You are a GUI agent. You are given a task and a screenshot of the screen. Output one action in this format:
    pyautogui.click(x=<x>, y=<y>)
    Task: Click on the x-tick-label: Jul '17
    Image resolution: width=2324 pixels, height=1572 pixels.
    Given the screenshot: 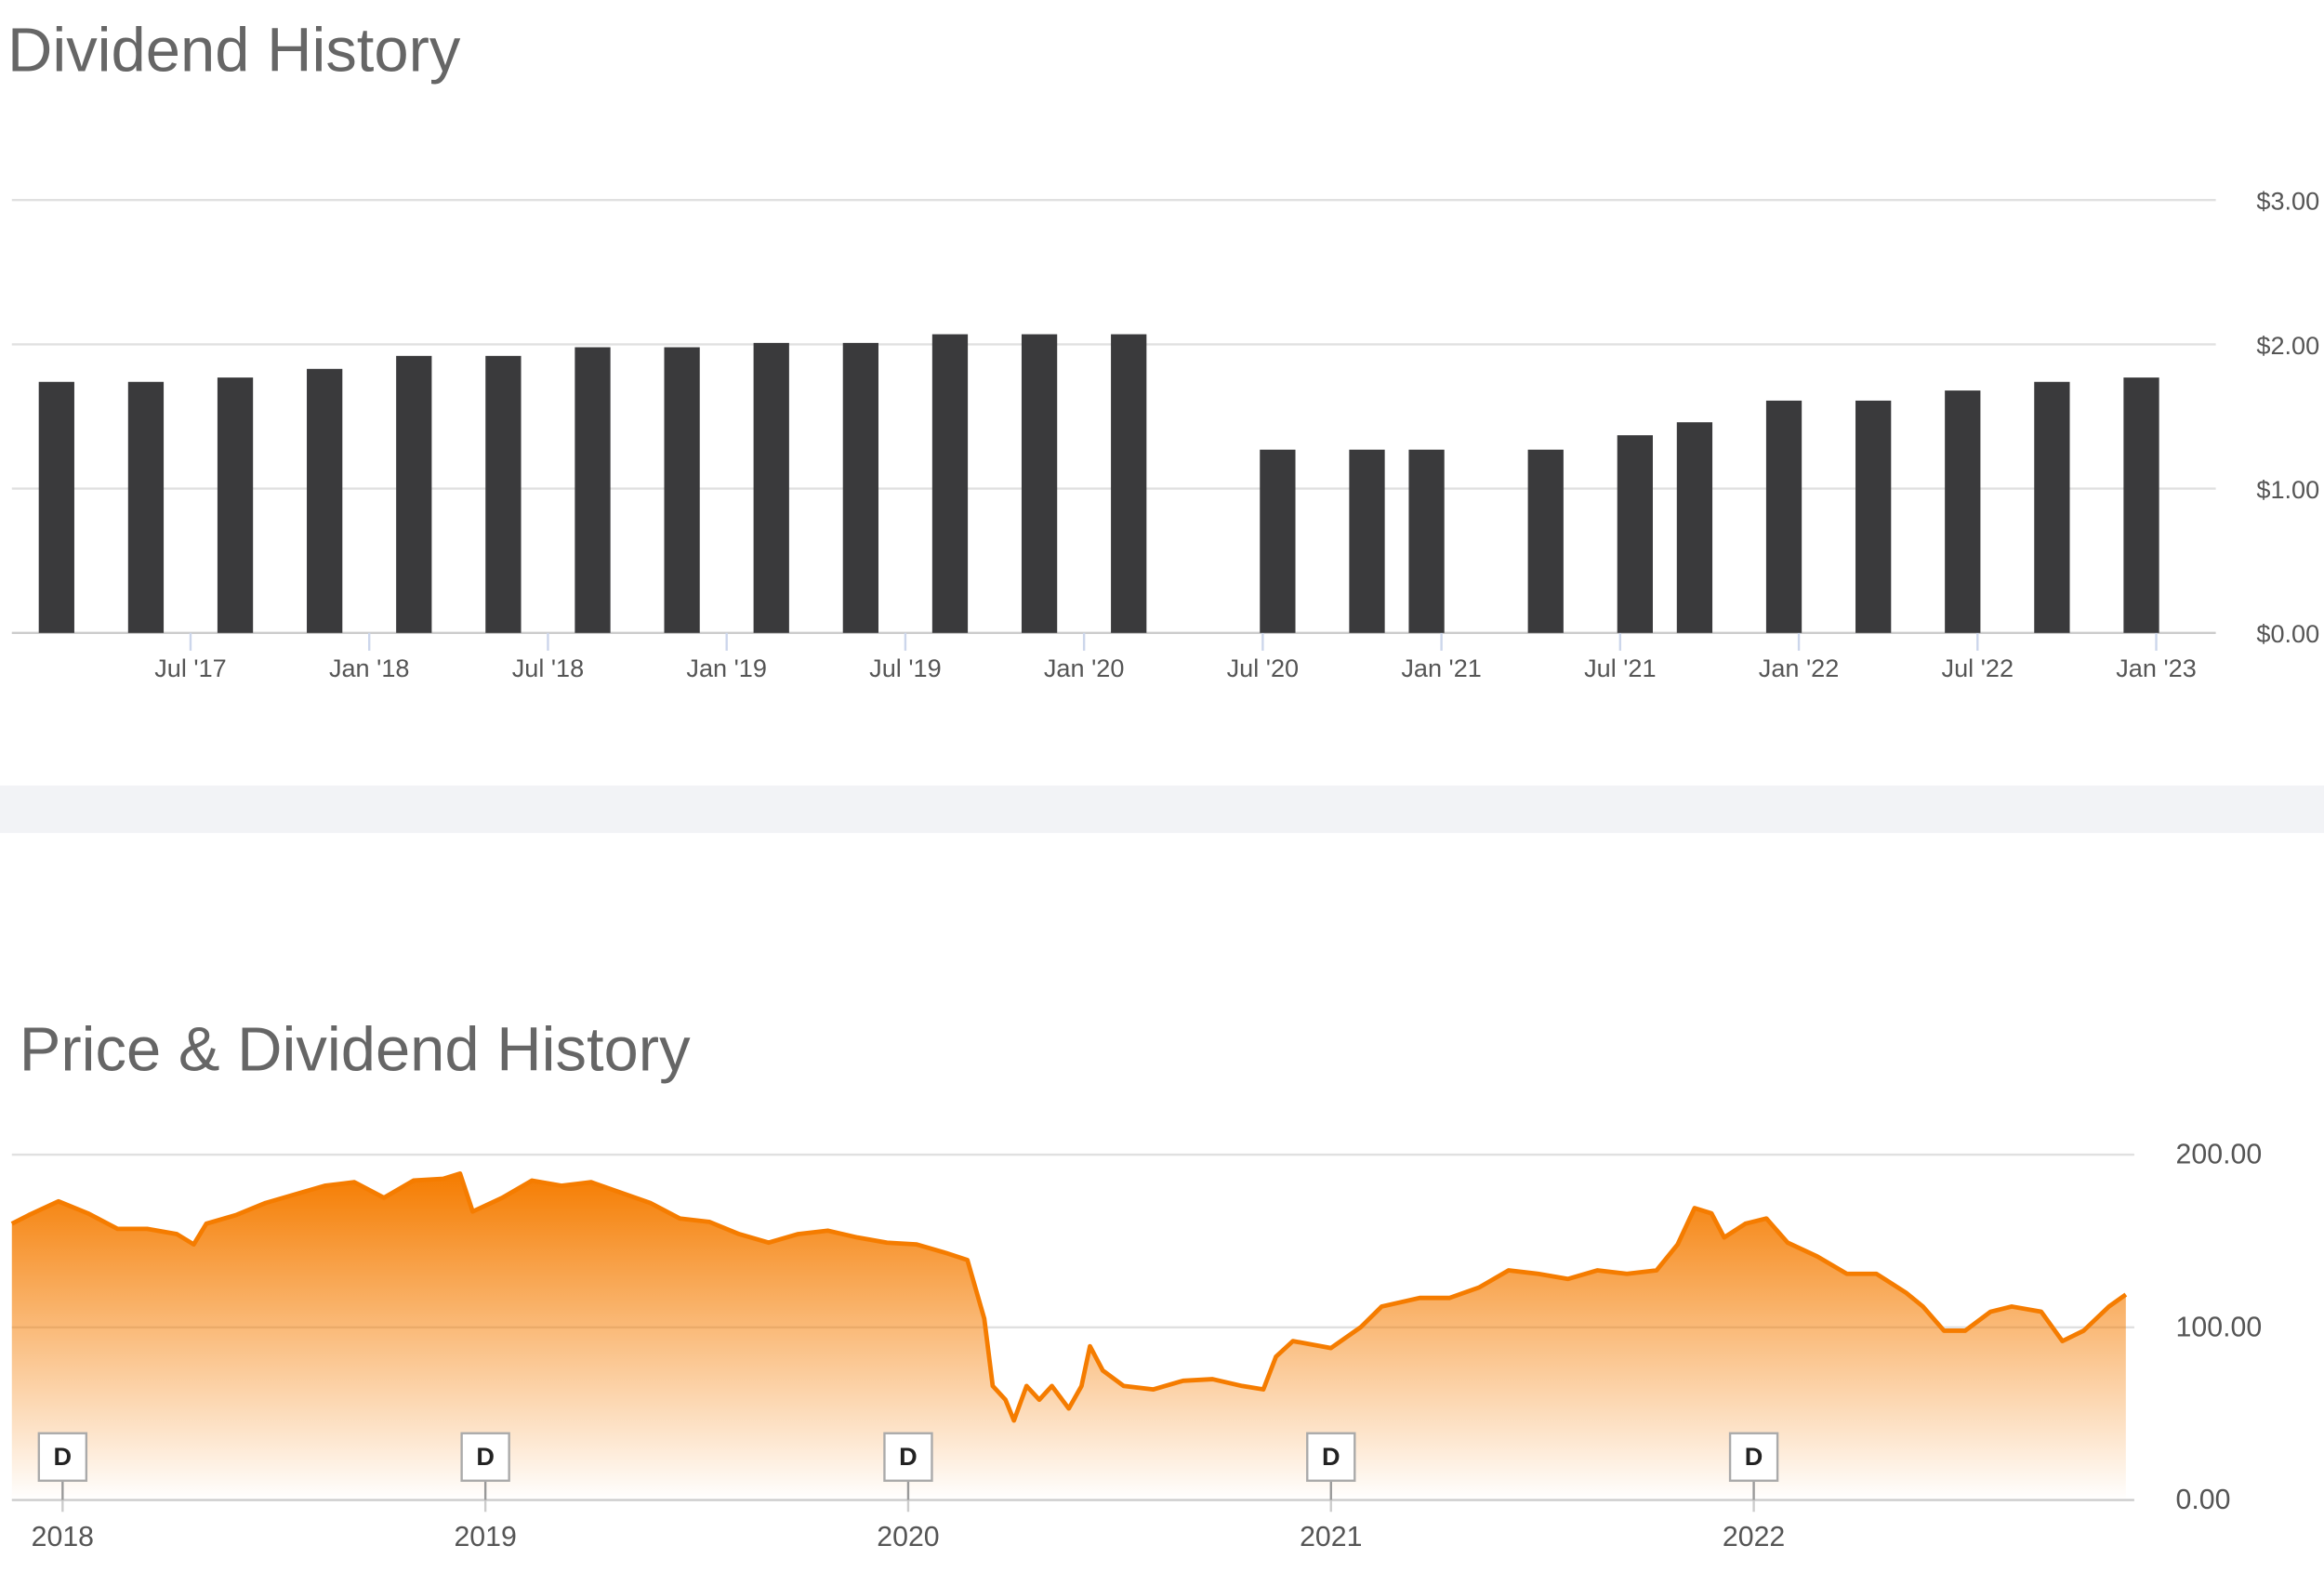 What is the action you would take?
    pyautogui.click(x=190, y=668)
    